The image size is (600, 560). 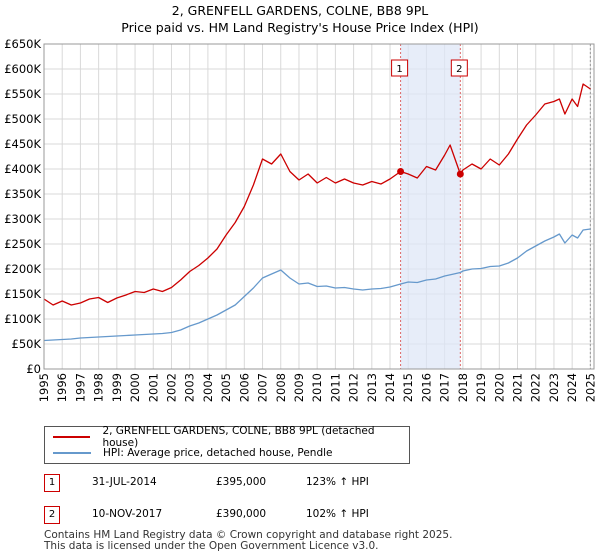 I want to click on x-tick-label: 1995, so click(x=44, y=387).